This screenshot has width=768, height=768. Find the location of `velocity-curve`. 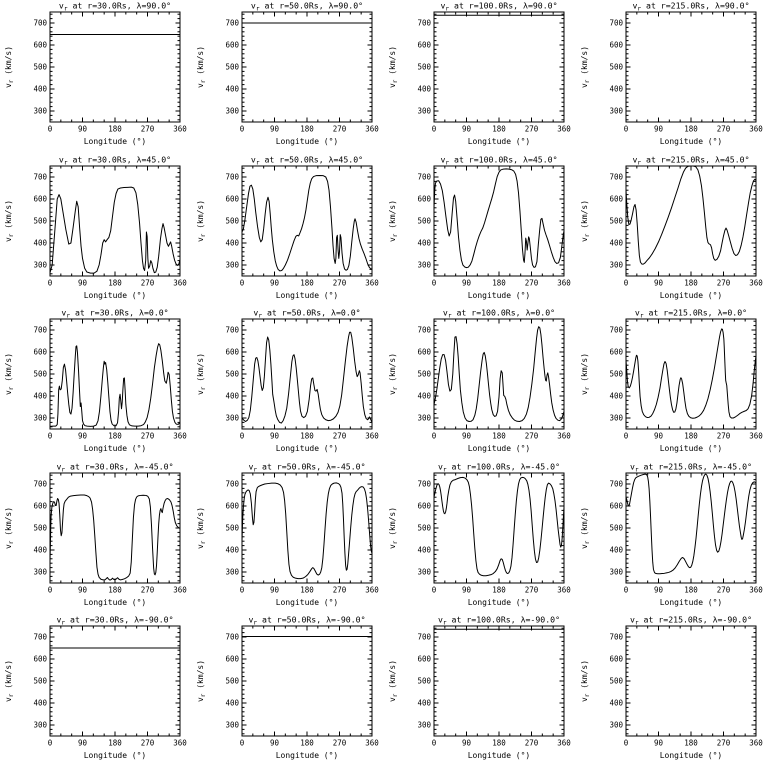

velocity-curve is located at coordinates (499, 374).